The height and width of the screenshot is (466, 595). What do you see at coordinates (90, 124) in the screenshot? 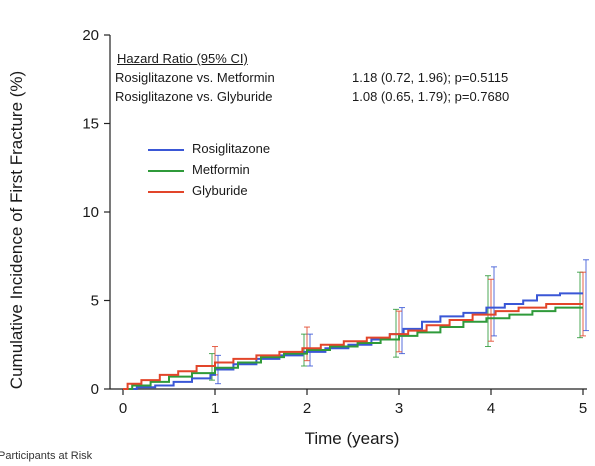
I see `y-tick-label: 15` at bounding box center [90, 124].